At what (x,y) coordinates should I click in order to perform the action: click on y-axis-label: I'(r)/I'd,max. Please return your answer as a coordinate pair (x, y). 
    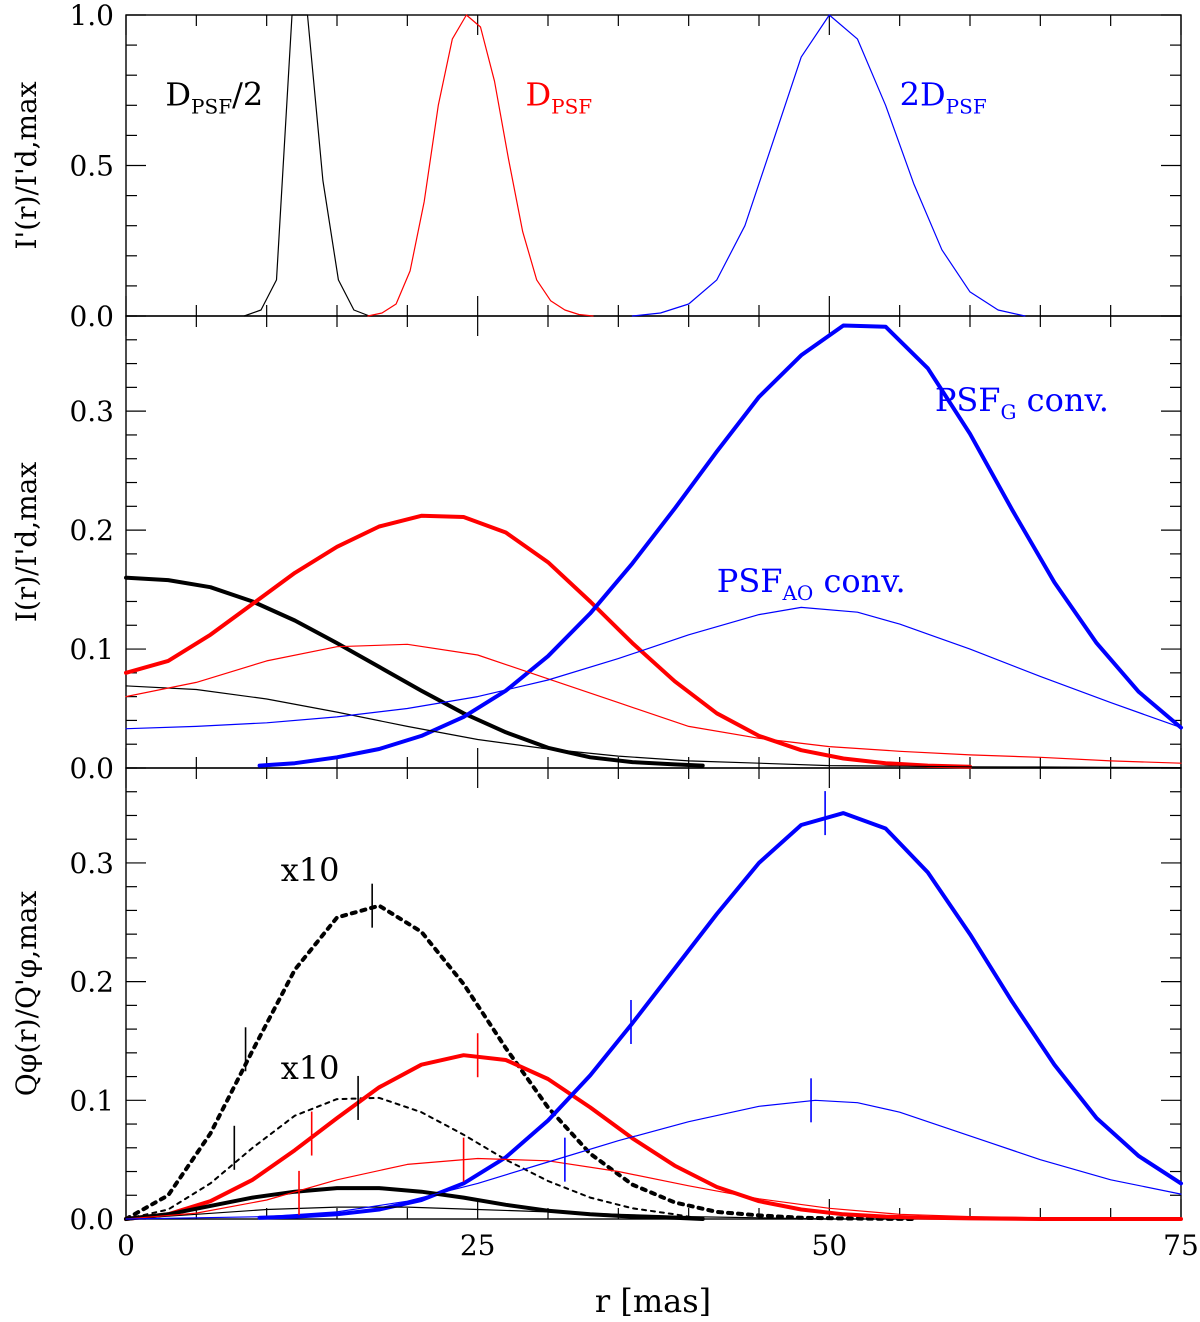
    Looking at the image, I should click on (26, 165).